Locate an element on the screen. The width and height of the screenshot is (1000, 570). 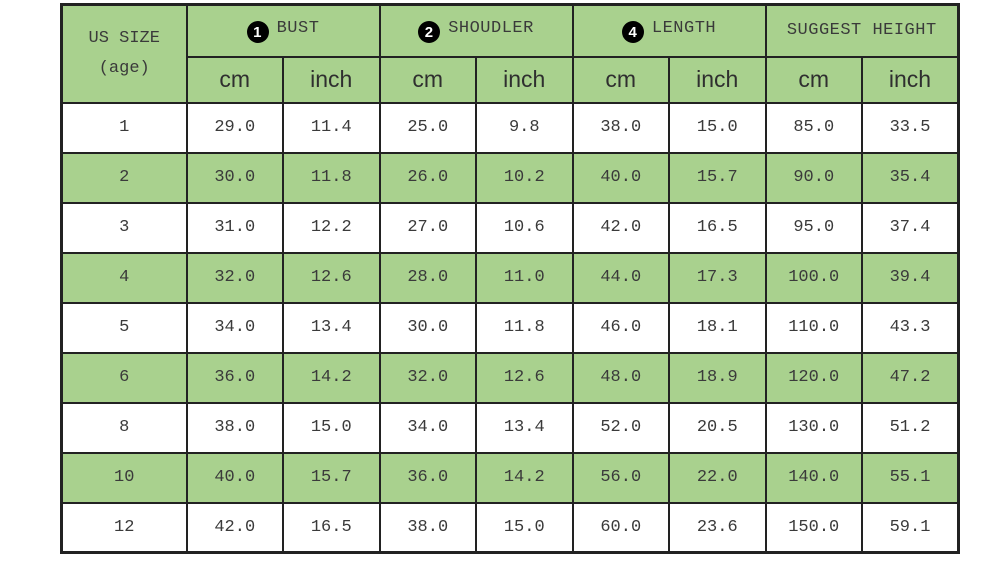
value-cell: 47.2 is located at coordinates (910, 377).